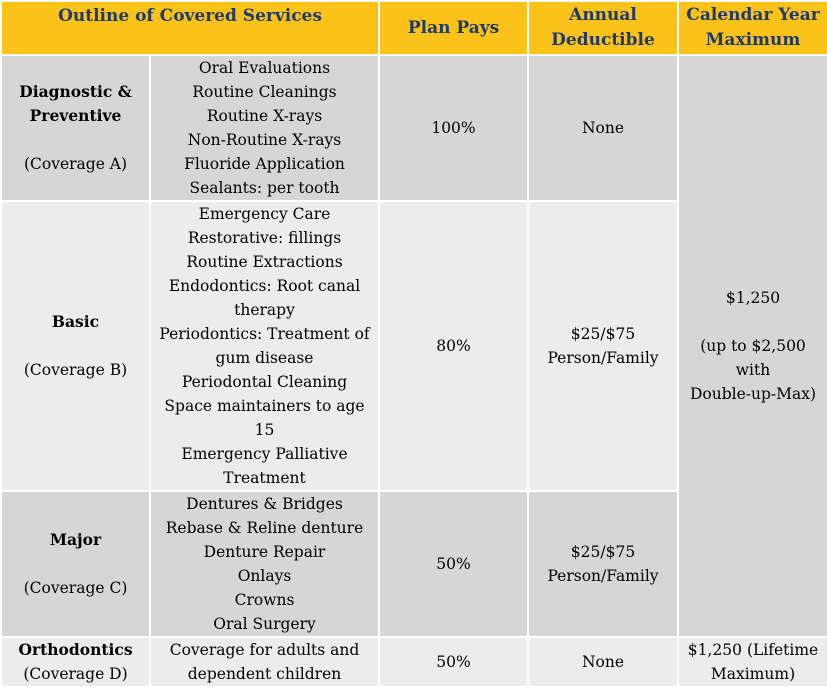  I want to click on category-name: Preventive, so click(75, 115).